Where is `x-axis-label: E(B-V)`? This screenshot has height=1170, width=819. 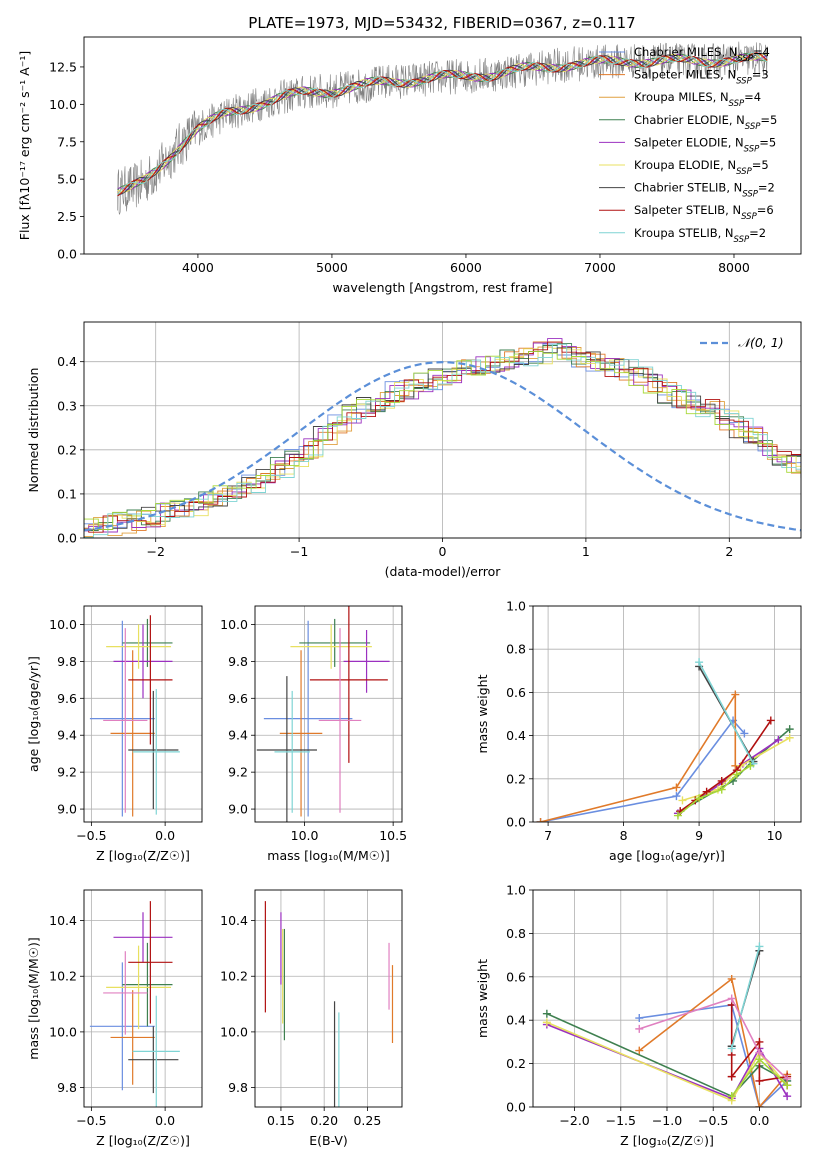 x-axis-label: E(B-V) is located at coordinates (328, 1140).